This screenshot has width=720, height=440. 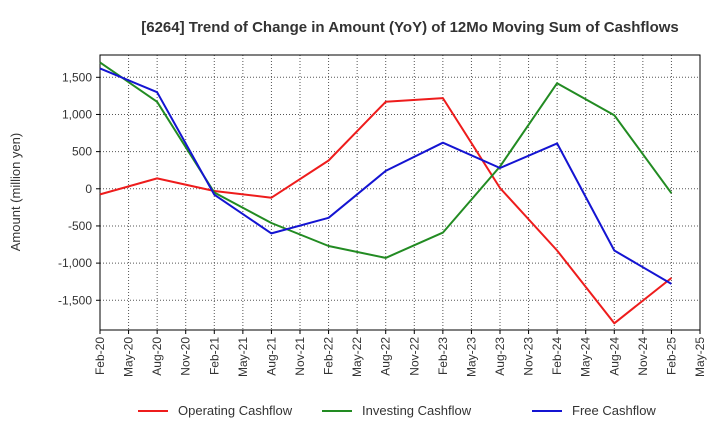 I want to click on x-tick-label: Nov-20, so click(x=186, y=356).